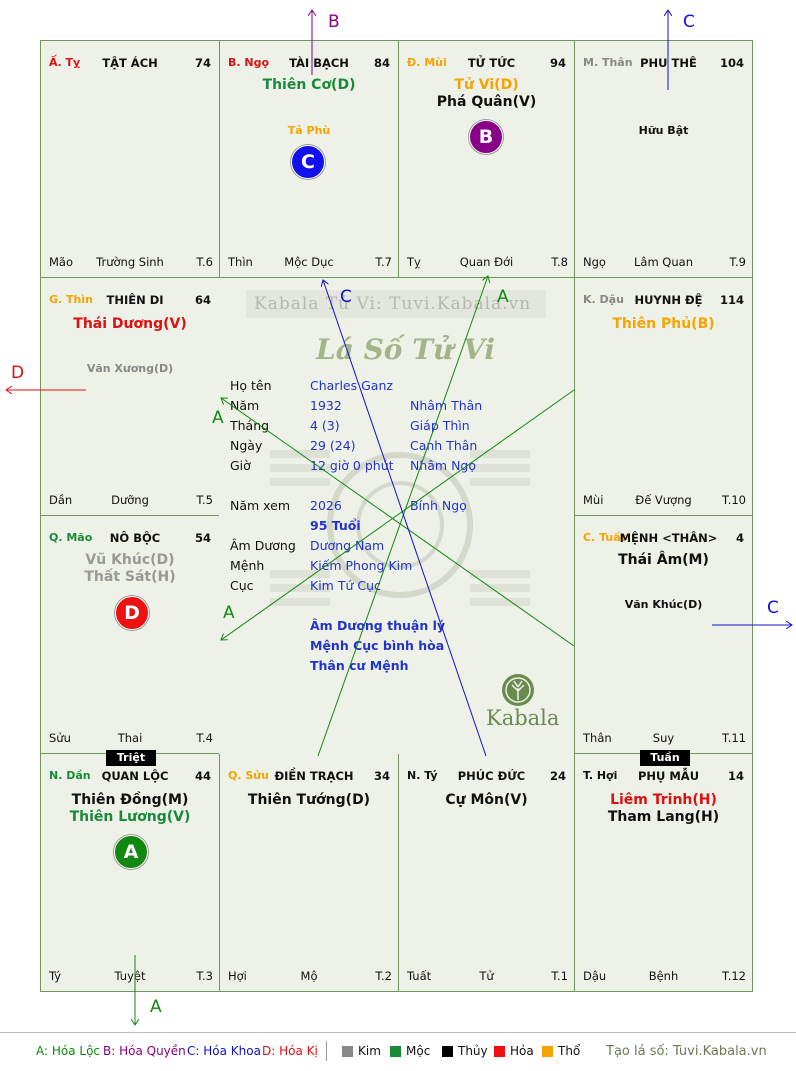 The width and height of the screenshot is (796, 1071). I want to click on minor-star: Hữu Bật, so click(663, 130).